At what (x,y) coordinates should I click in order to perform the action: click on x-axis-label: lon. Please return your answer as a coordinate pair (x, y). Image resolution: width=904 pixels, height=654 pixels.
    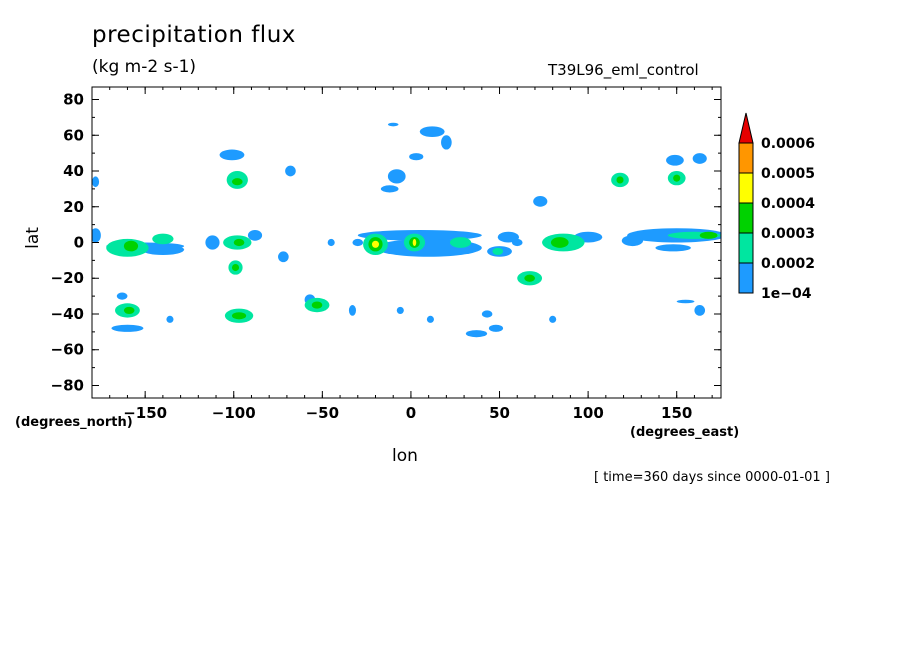
    Looking at the image, I should click on (405, 456).